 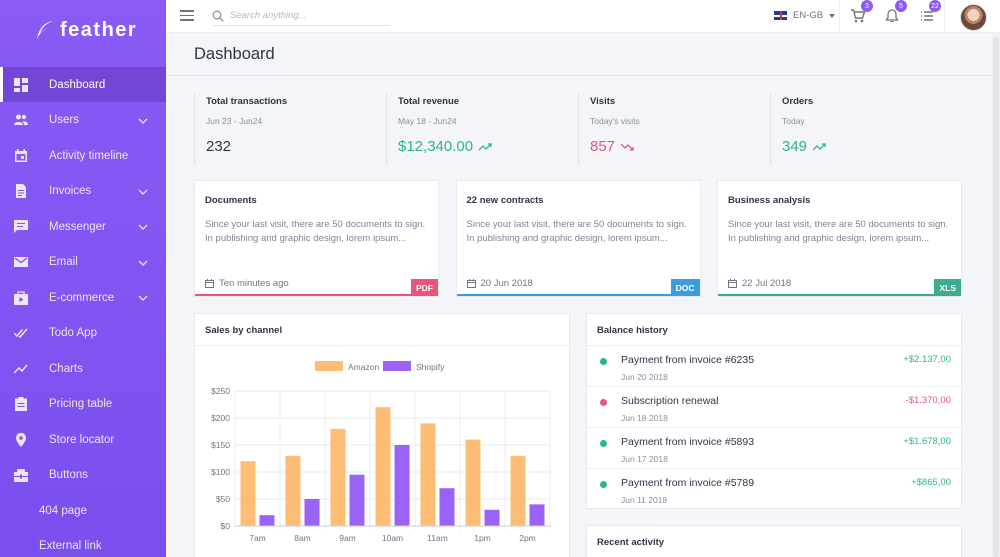 I want to click on transaction-name: Subscription renewal, so click(x=670, y=401).